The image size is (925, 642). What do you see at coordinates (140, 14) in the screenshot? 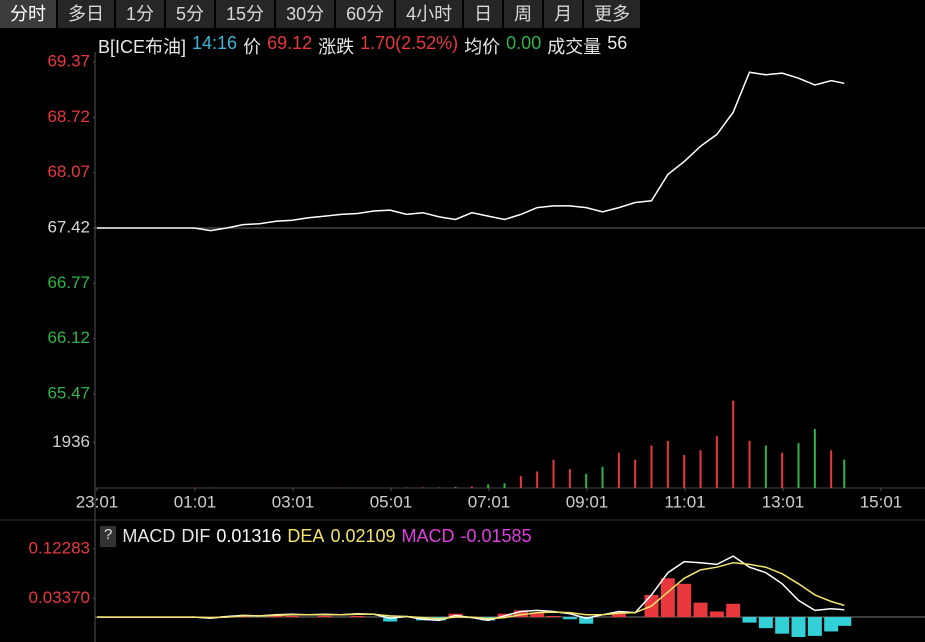
I see `tab: 1分` at bounding box center [140, 14].